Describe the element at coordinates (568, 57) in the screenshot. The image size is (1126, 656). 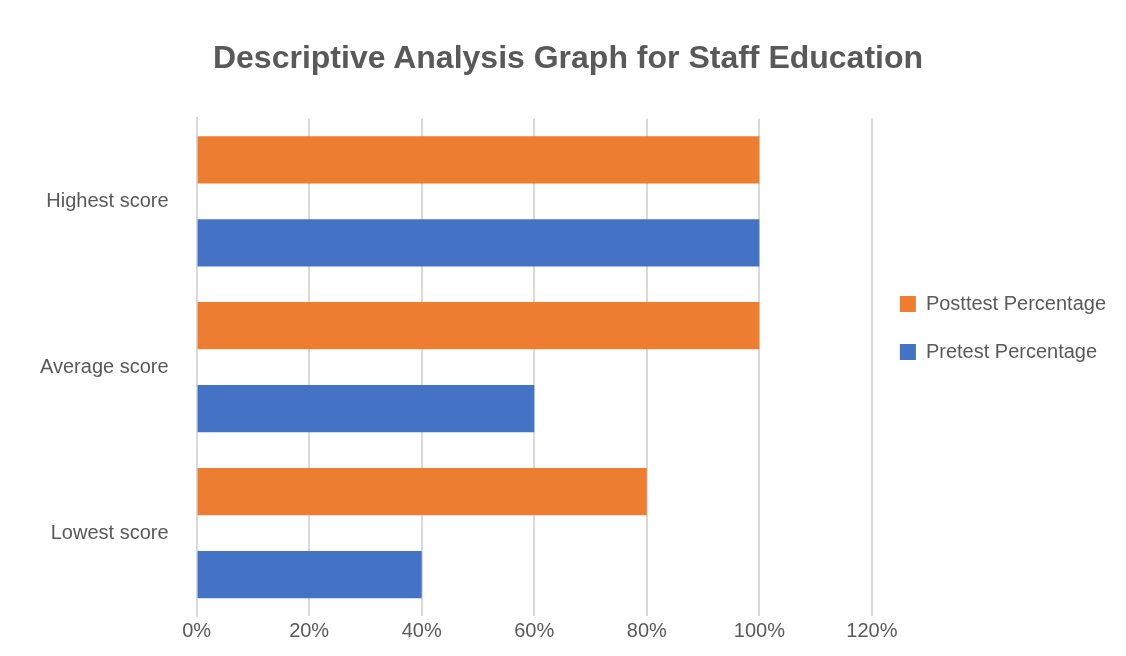
I see `chart-title: Descriptive Analysis Graph for Staff Education` at that location.